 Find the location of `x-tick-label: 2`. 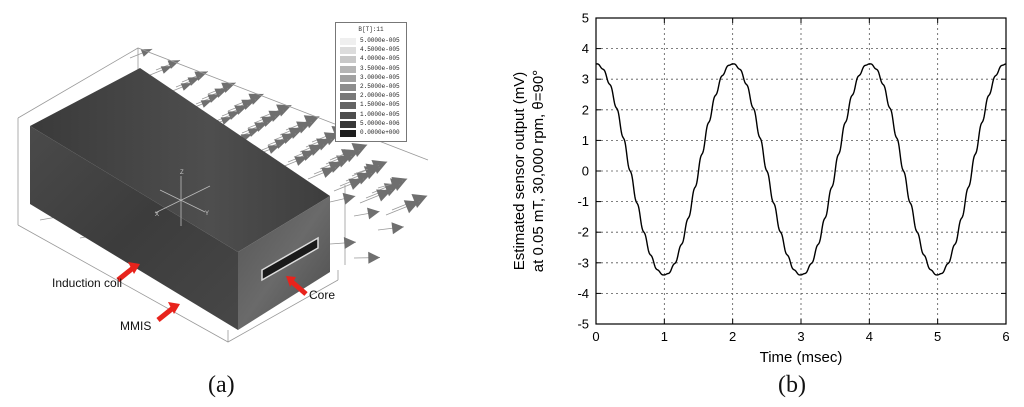

x-tick-label: 2 is located at coordinates (732, 336).